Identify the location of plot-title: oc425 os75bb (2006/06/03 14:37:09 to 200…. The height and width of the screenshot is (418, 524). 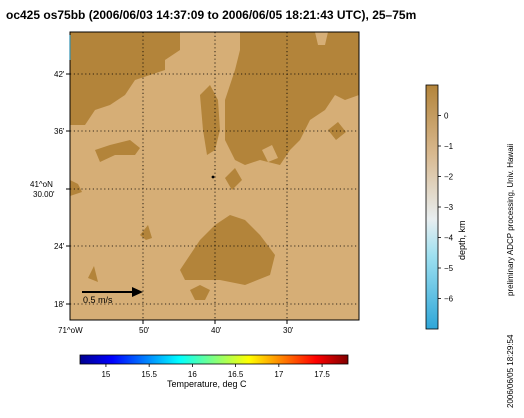
(211, 15).